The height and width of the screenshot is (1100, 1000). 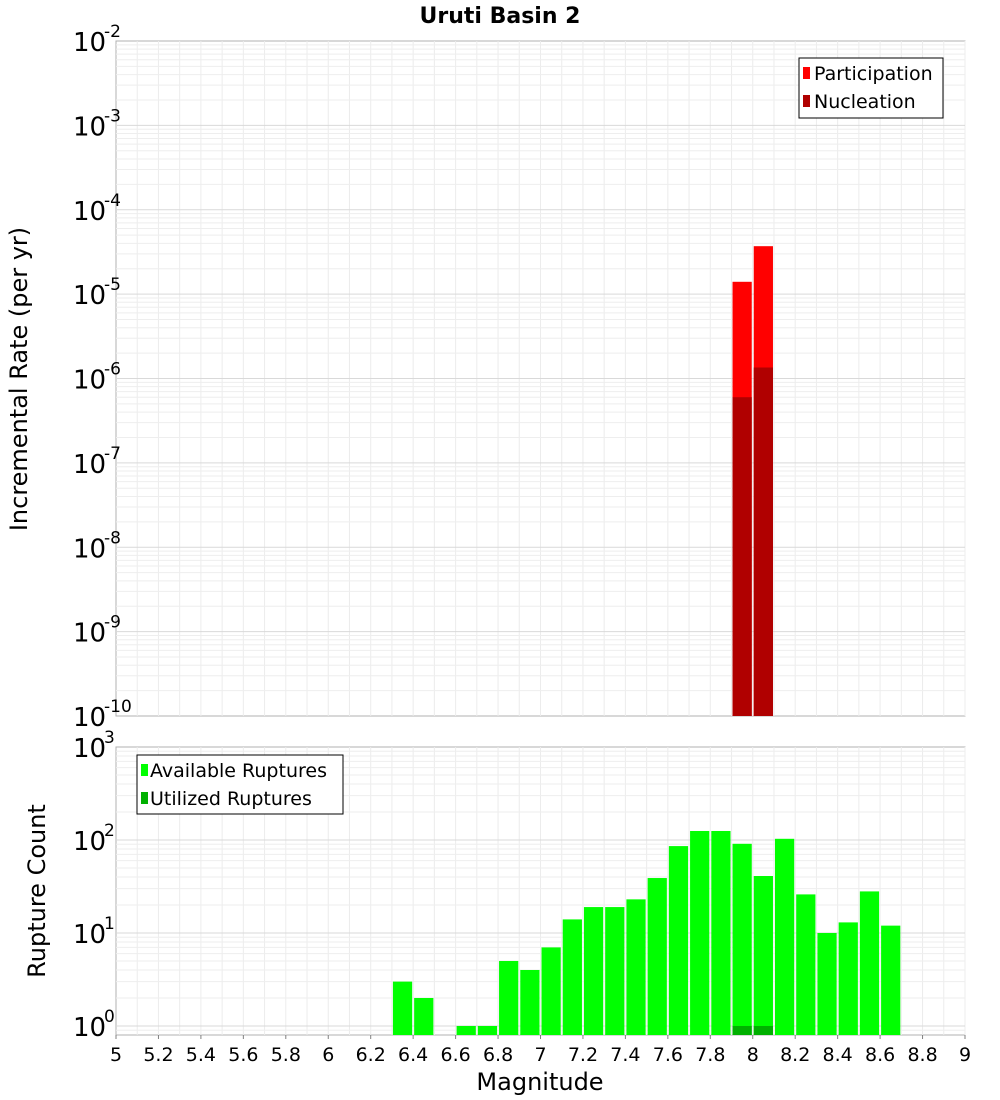 I want to click on y-tick-exponent: -7, so click(x=112, y=454).